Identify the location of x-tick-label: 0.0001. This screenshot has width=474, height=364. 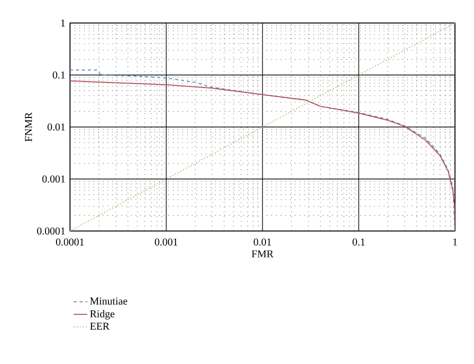
(70, 242).